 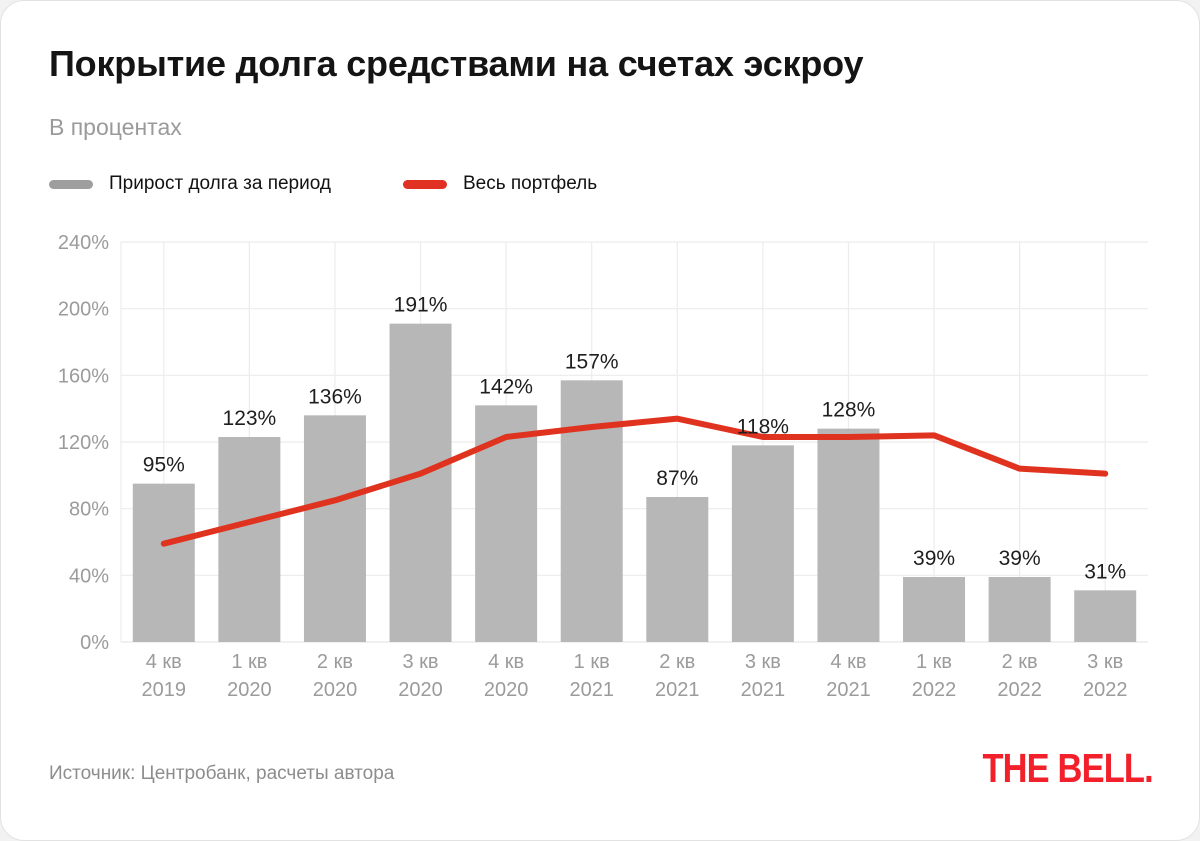 I want to click on legend-item-line: Весь портфель, so click(x=500, y=184).